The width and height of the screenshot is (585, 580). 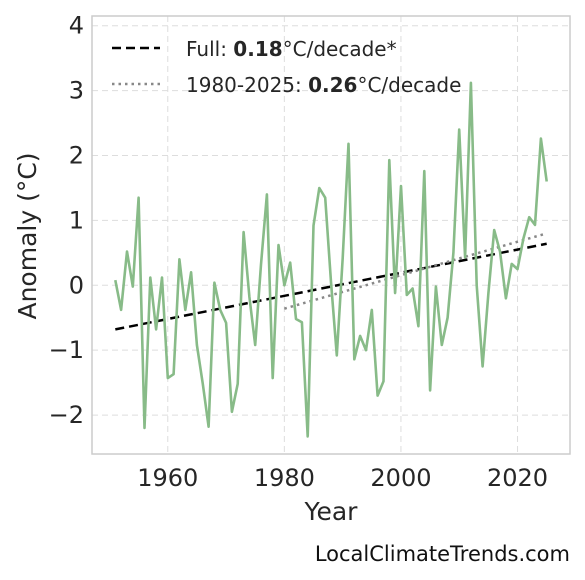 I want to click on x-tick-label: 1960, so click(x=167, y=478).